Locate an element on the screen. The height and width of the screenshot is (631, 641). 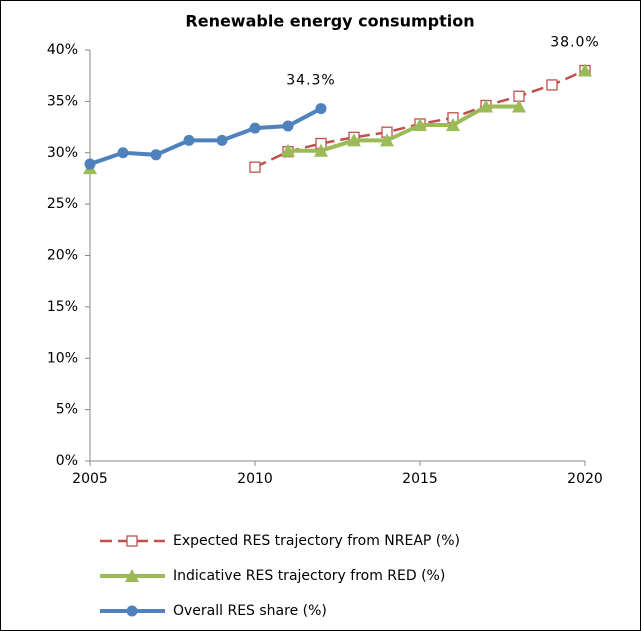
y-tick-label: 35% is located at coordinates (62, 101).